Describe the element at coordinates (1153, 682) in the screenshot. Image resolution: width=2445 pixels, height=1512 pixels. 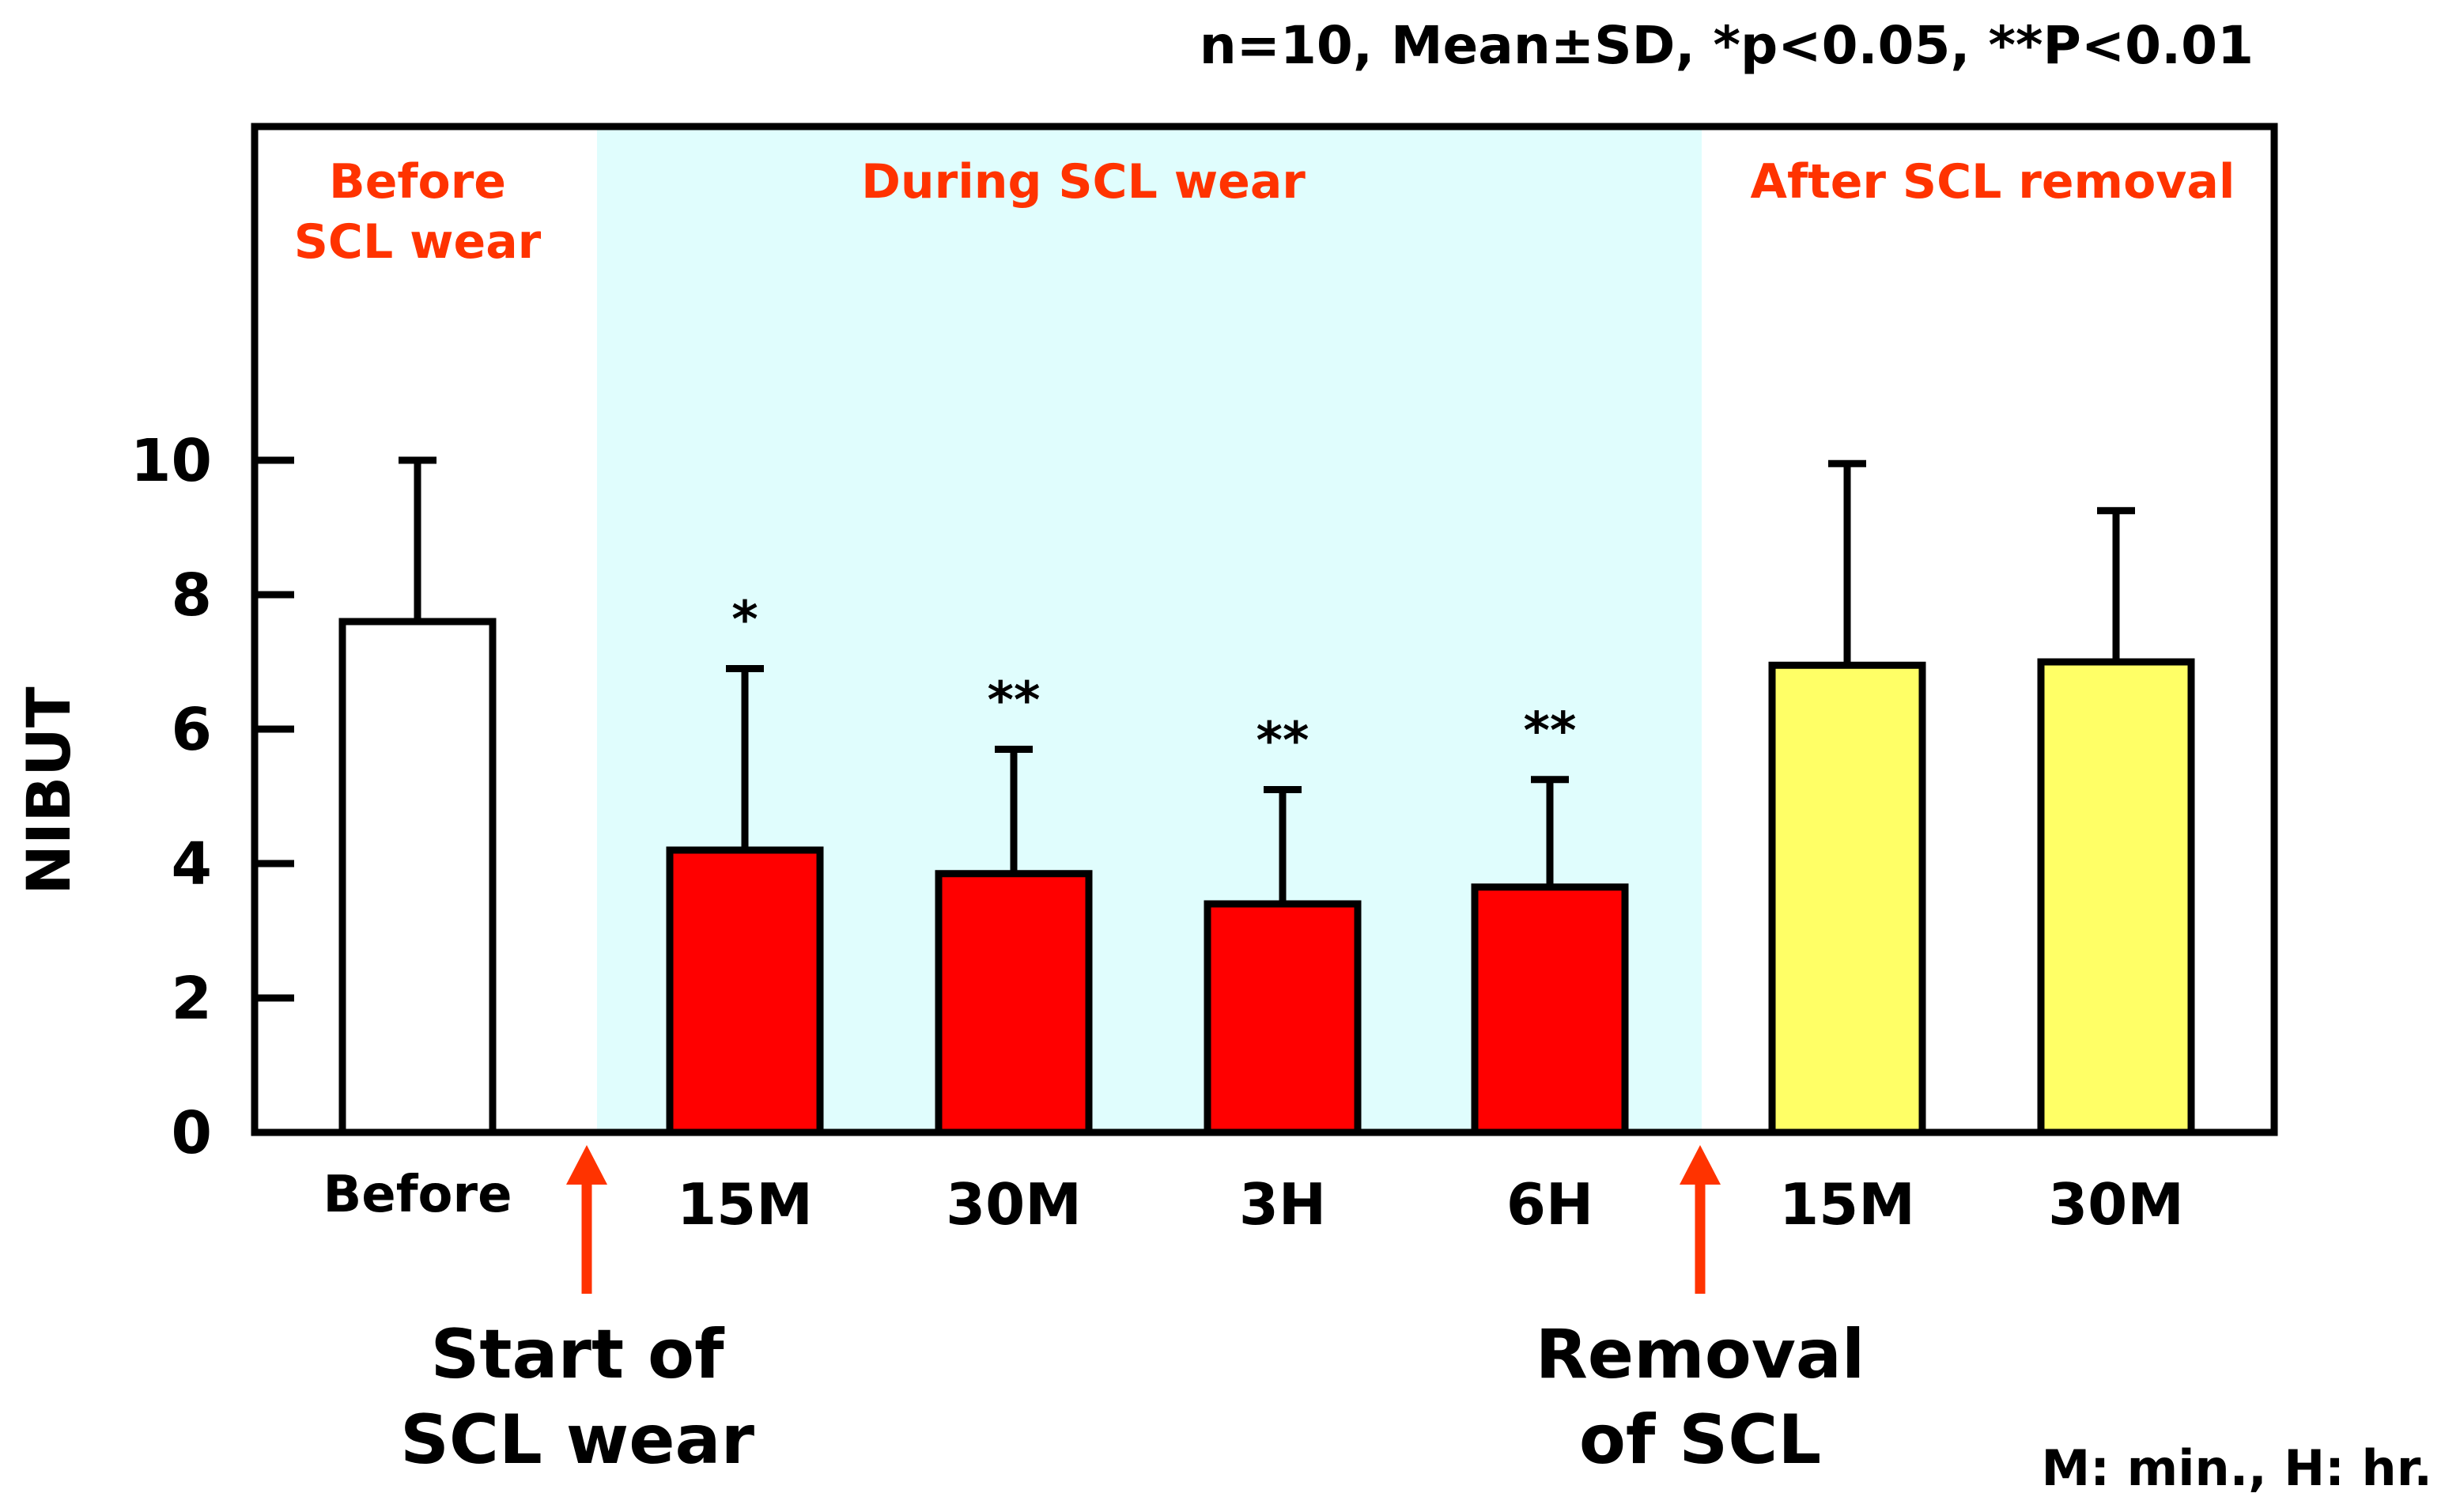
I see `significance-labels: ***** **` at that location.